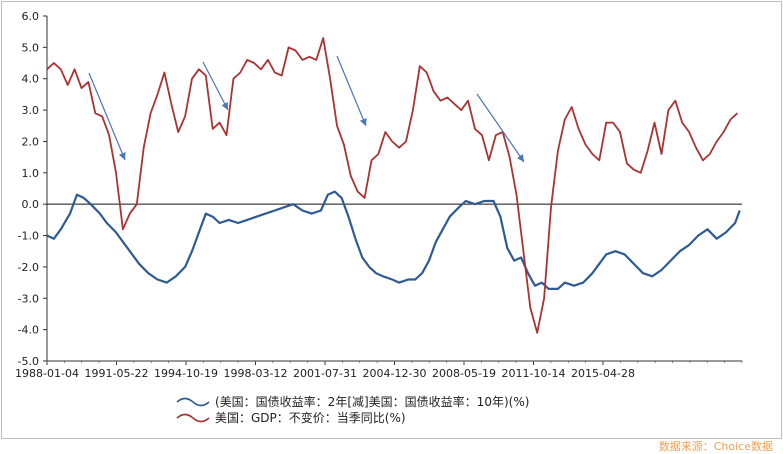  Describe the element at coordinates (31, 141) in the screenshot. I see `y-tick-label: 2.0` at that location.